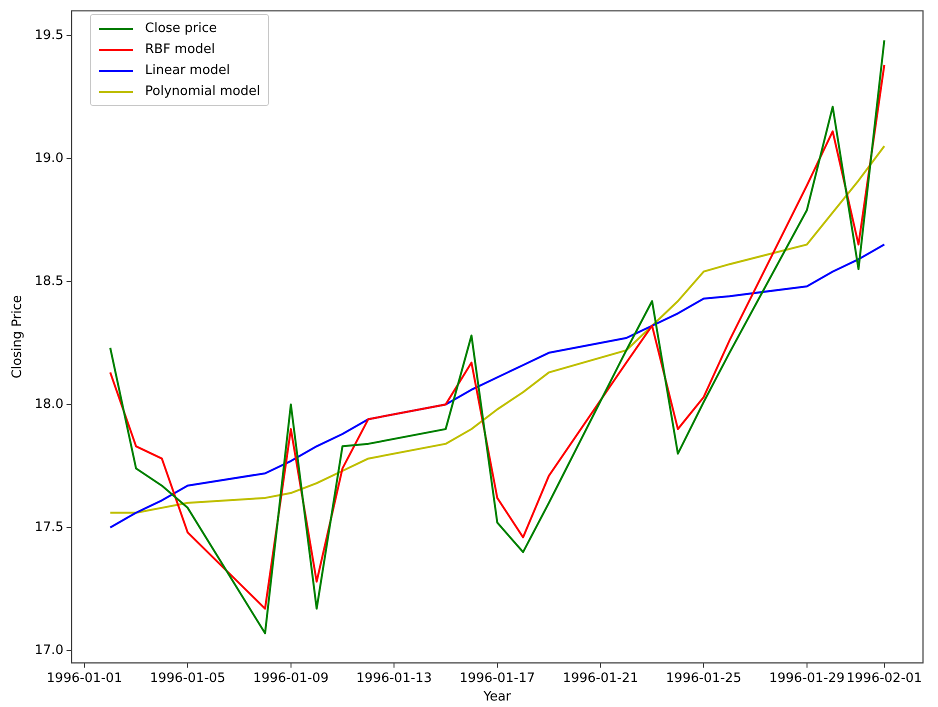 Image resolution: width=938 pixels, height=707 pixels. I want to click on legend-label: Close price, so click(181, 29).